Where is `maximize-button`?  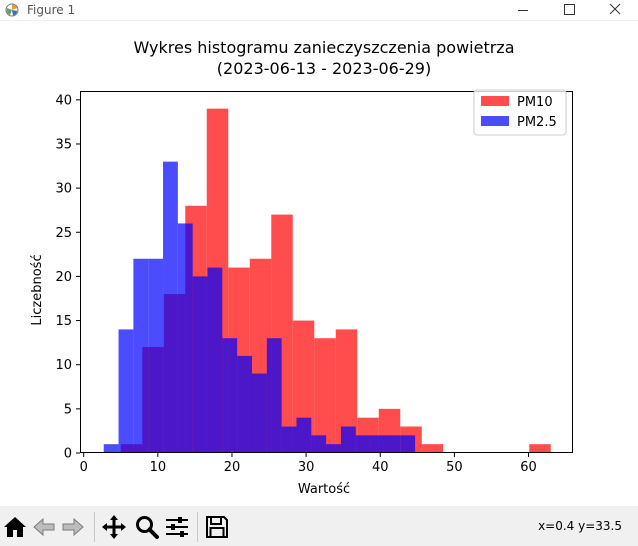
maximize-button is located at coordinates (569, 10).